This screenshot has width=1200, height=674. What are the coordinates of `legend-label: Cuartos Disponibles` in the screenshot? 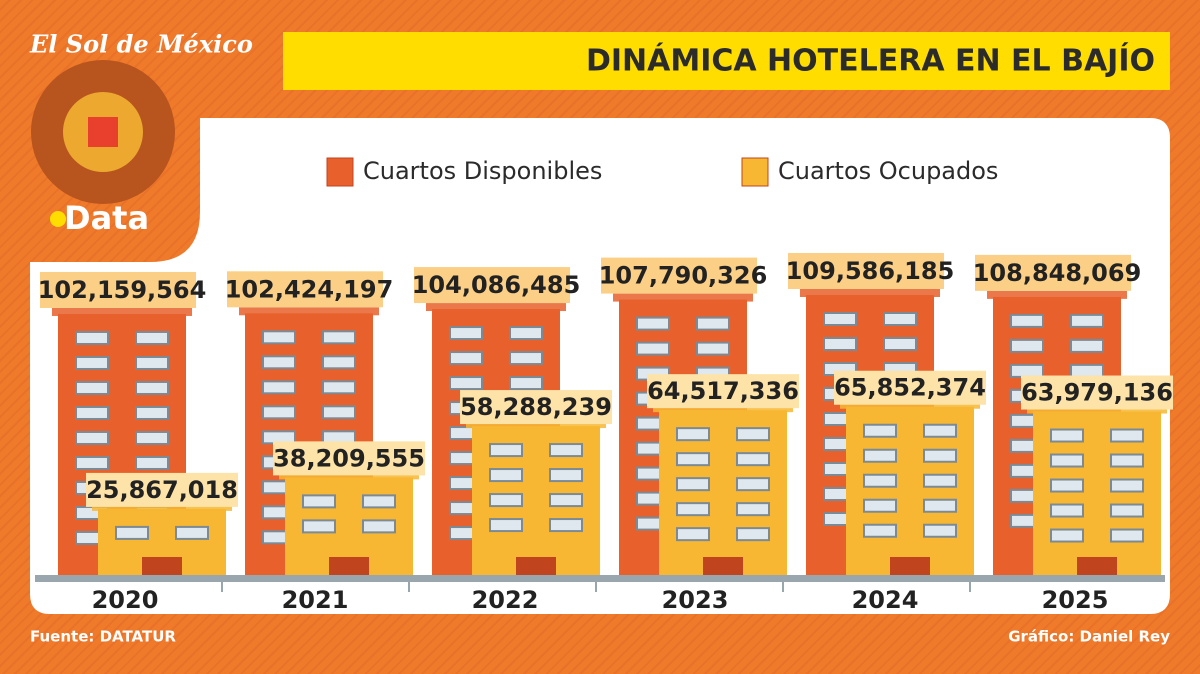 It's located at (482, 171).